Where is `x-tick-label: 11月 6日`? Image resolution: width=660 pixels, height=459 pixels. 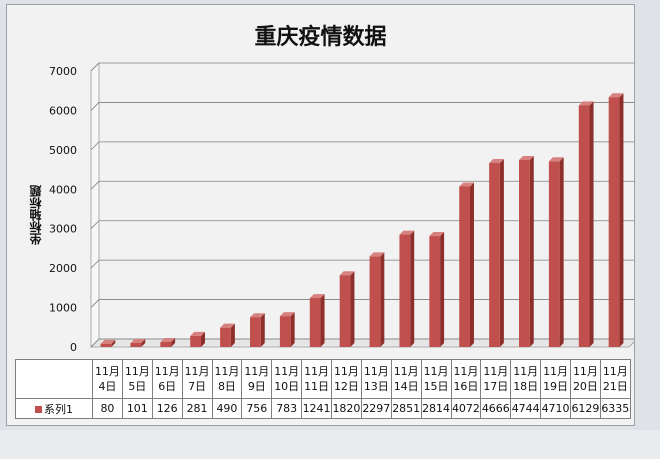 x-tick-label: 11月 6日 is located at coordinates (167, 379).